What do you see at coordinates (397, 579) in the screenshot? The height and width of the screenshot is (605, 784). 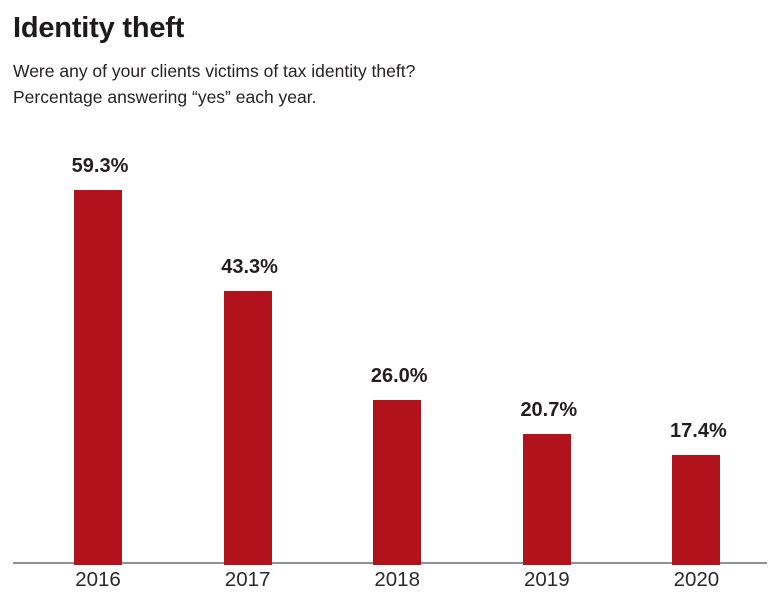 I see `x-axis-tick-label: 2018` at bounding box center [397, 579].